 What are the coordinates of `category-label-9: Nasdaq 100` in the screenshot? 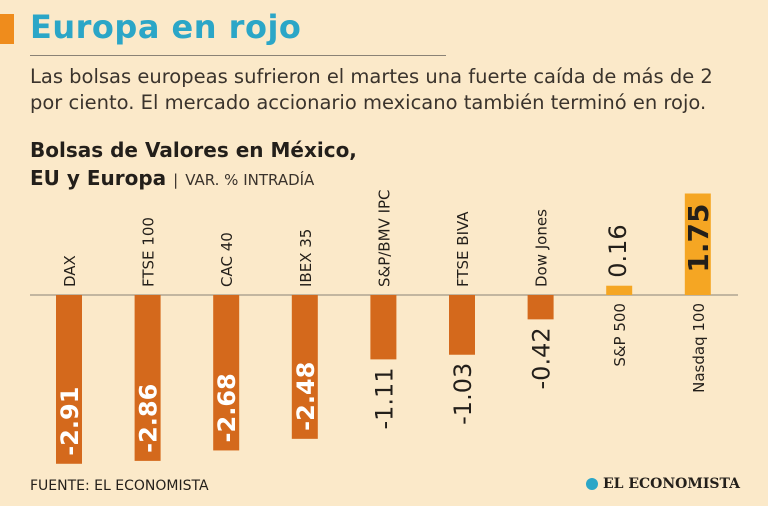 It's located at (699, 348).